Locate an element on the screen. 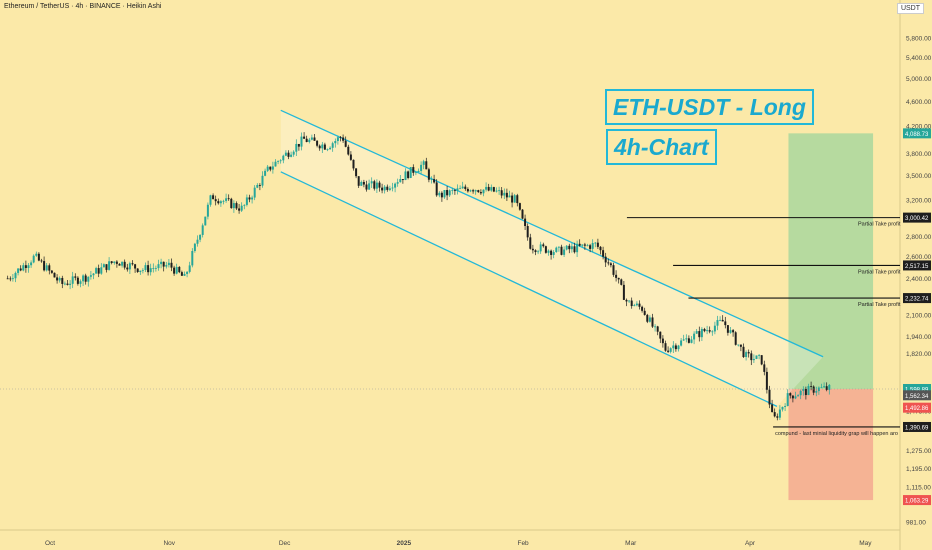 The image size is (932, 550). currency-badge: USDT is located at coordinates (910, 8).